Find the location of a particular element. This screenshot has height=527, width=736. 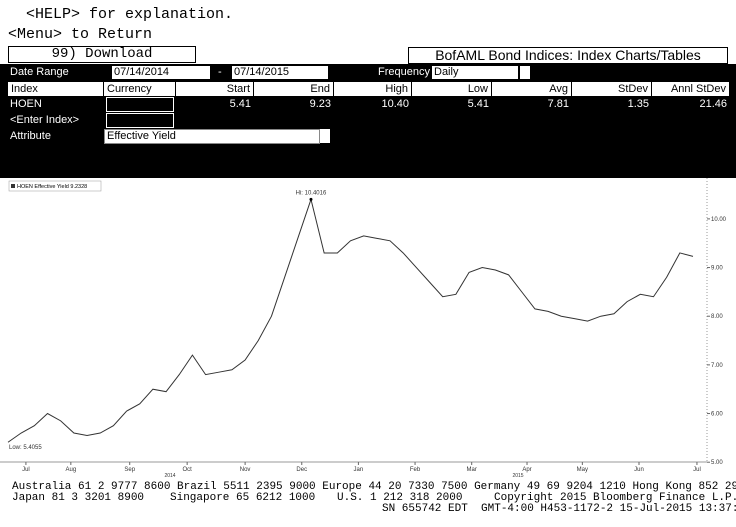

x-tick-label: Sep is located at coordinates (129, 470).